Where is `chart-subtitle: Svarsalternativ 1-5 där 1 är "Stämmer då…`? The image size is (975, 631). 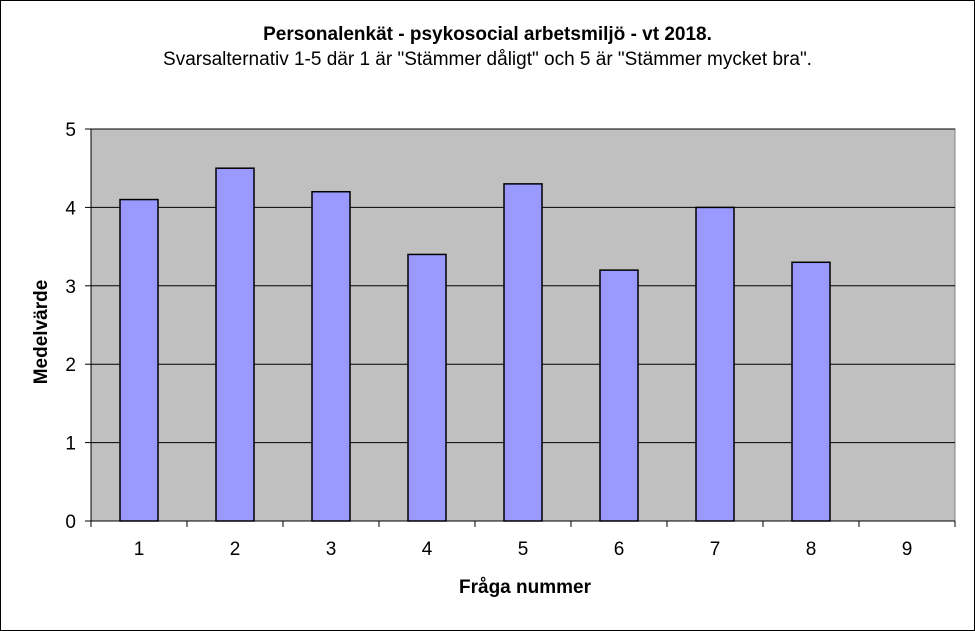 chart-subtitle: Svarsalternativ 1-5 där 1 är "Stämmer då… is located at coordinates (487, 59).